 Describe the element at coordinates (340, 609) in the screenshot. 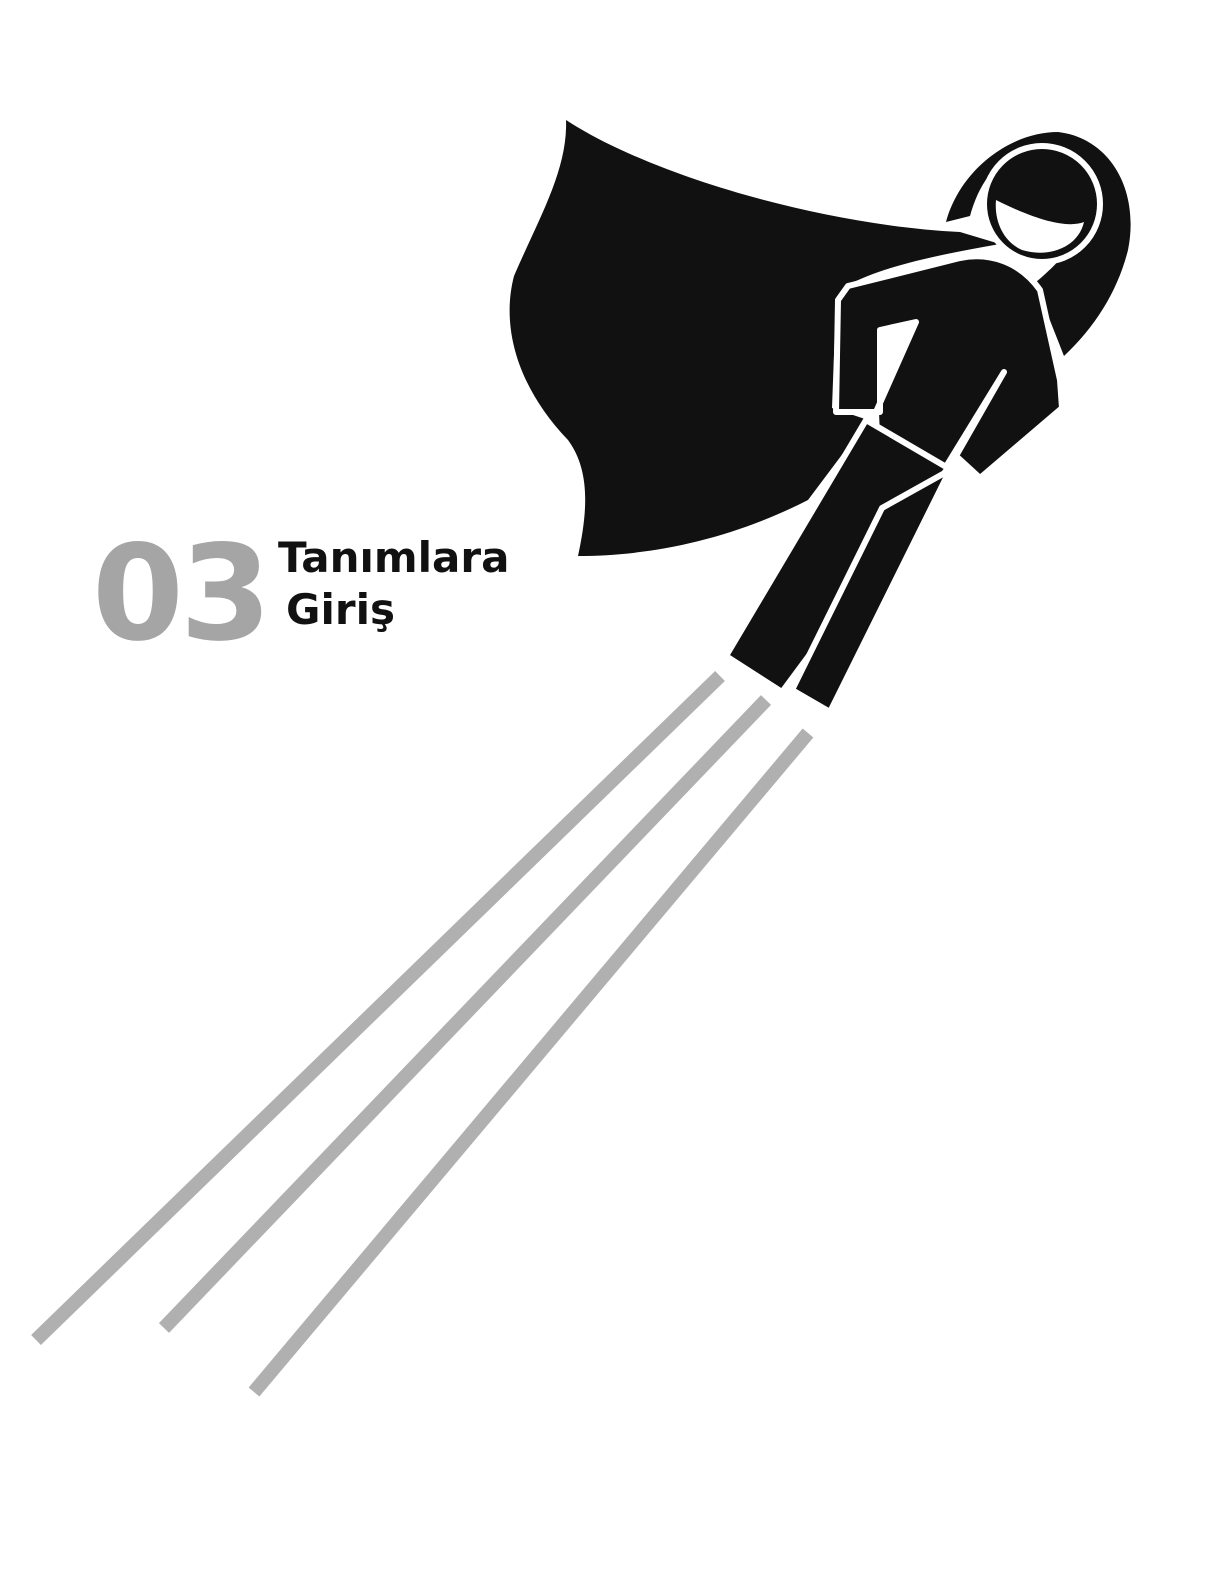

I see `chapter-title-line-2: Giriş` at that location.